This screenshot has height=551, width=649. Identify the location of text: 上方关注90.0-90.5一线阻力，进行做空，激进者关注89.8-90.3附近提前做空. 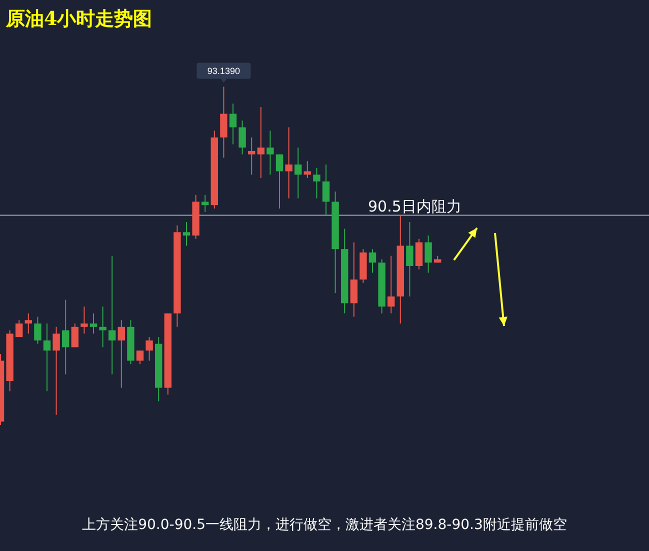
(324, 525).